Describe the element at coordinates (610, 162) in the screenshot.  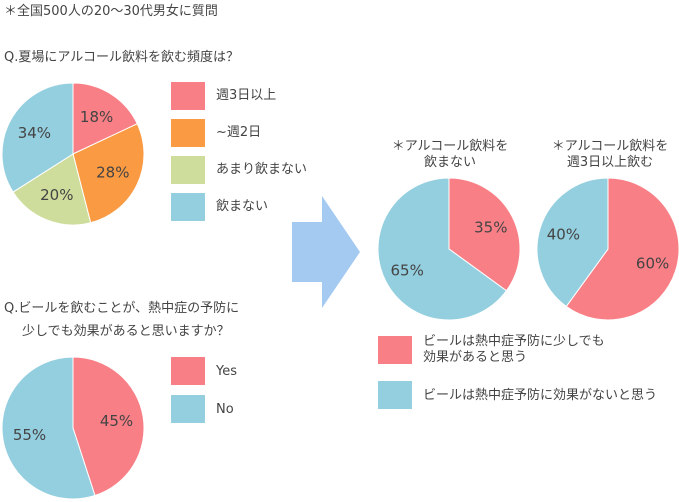
I see `pie-b-title-line2: 週3日以上飲む` at that location.